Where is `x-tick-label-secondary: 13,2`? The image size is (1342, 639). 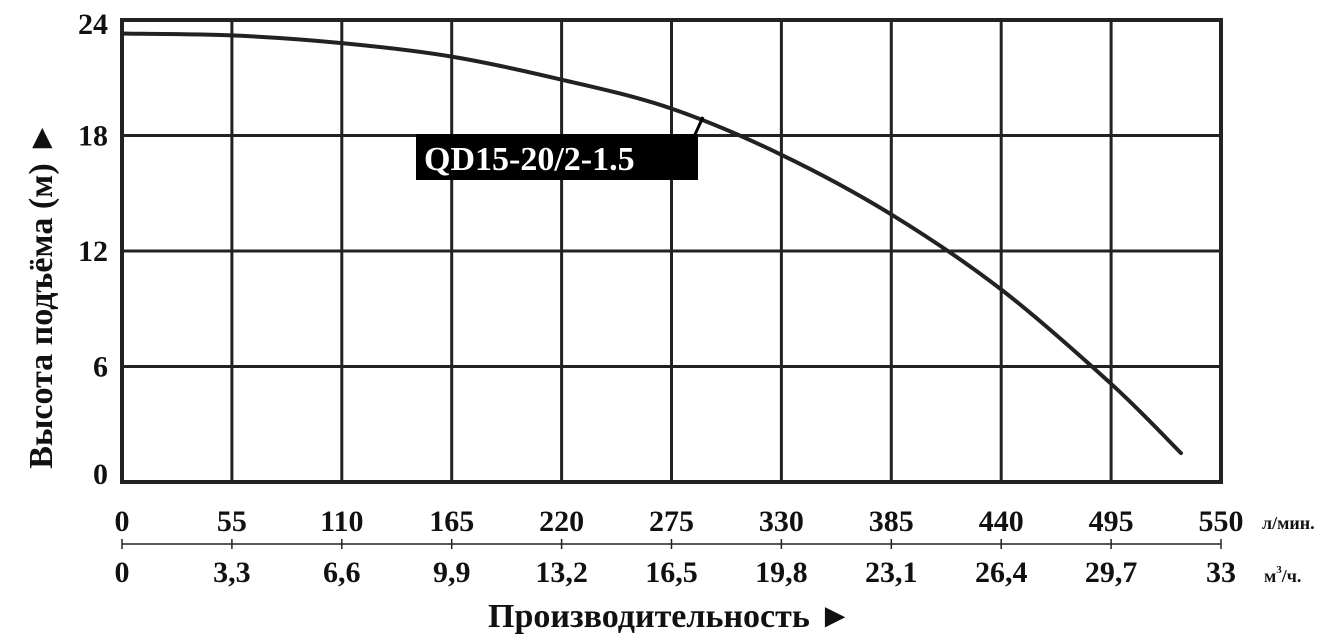 x-tick-label-secondary: 13,2 is located at coordinates (561, 572).